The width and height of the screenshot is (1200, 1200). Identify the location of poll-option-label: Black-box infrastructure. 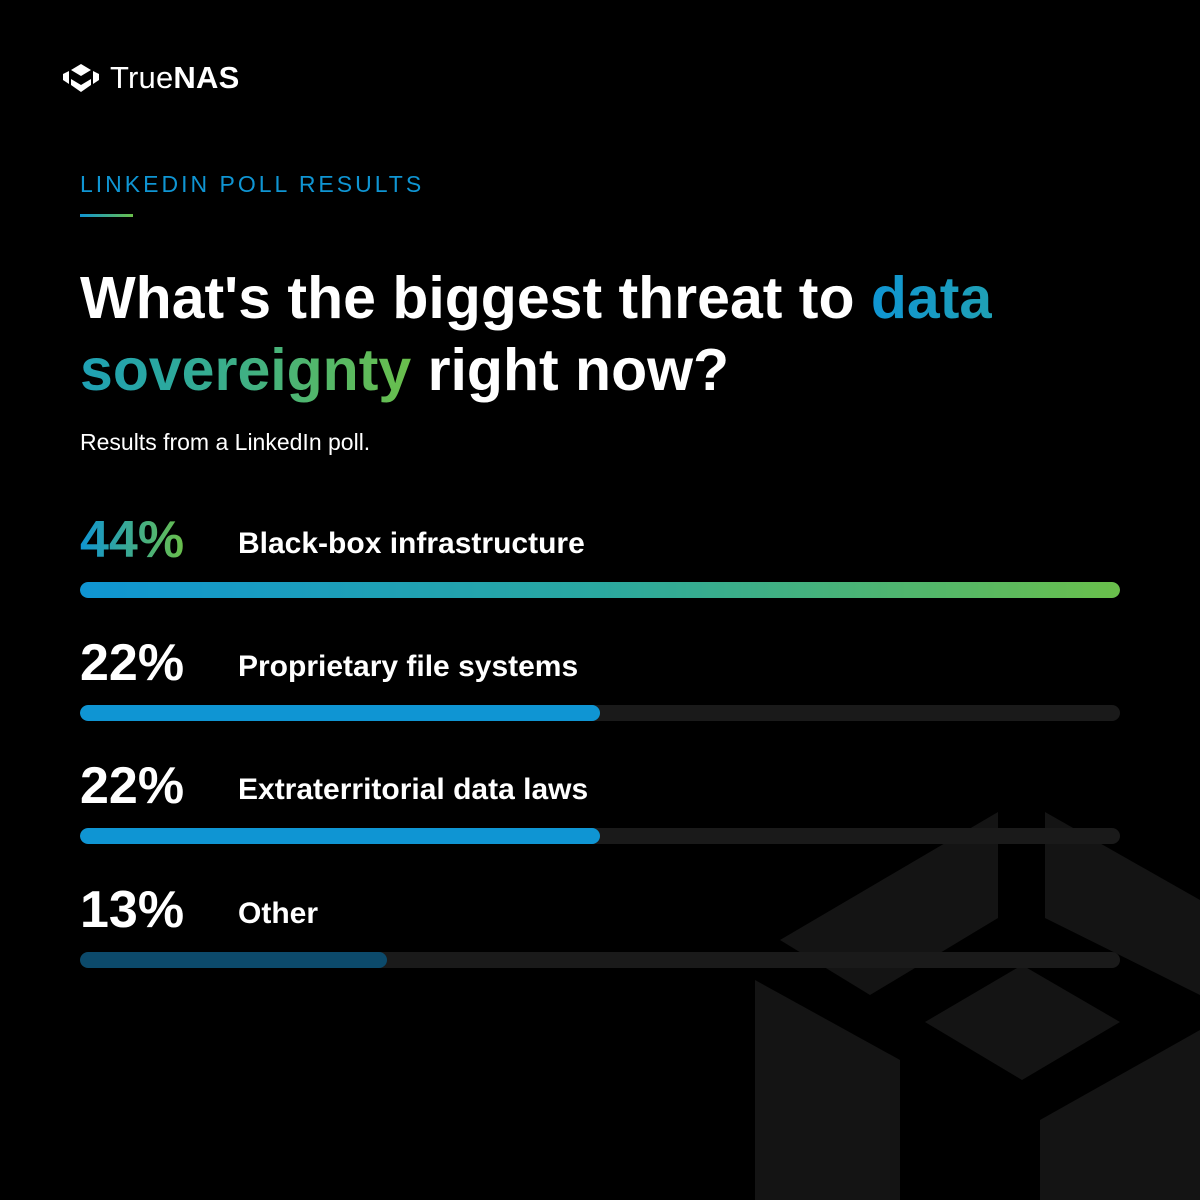
(411, 543).